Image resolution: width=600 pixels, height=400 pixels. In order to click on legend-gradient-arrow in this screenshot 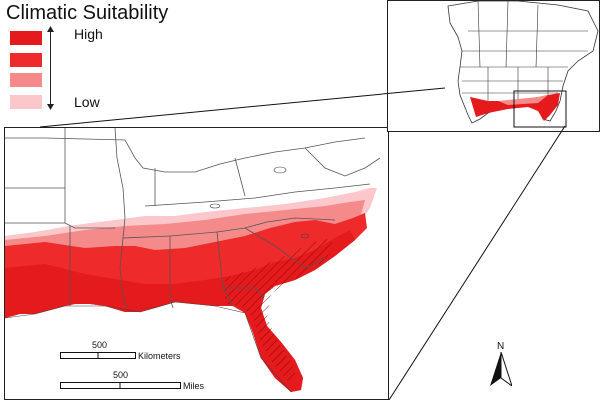, I will do `click(50, 68)`.